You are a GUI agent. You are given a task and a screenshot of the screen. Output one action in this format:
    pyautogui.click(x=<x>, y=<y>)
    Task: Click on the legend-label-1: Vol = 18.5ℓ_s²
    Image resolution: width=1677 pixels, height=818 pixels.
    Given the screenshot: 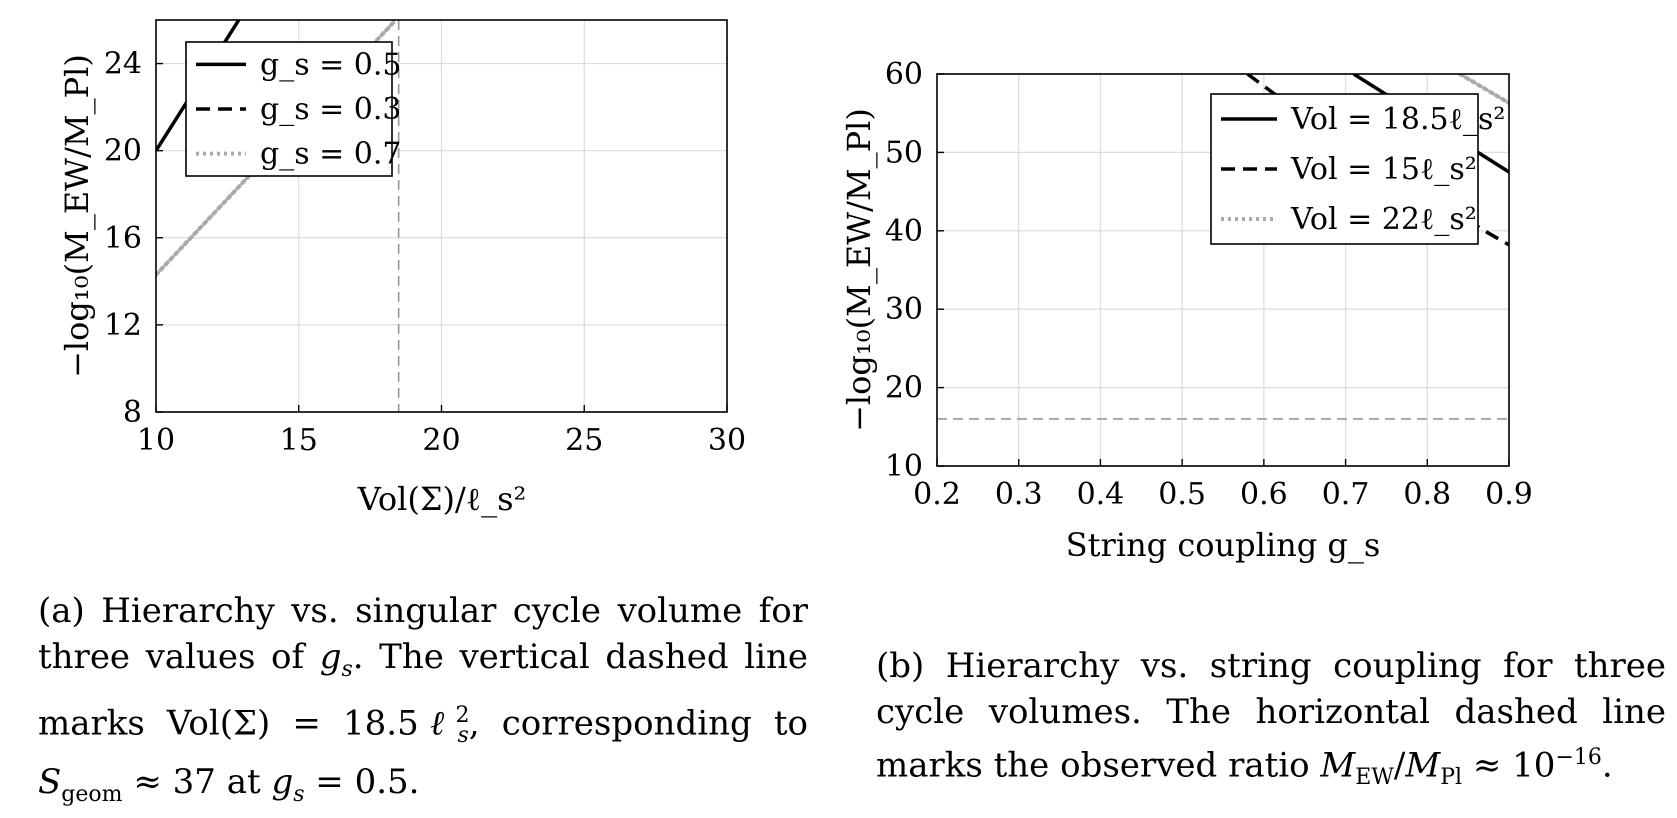 What is the action you would take?
    pyautogui.click(x=1397, y=119)
    